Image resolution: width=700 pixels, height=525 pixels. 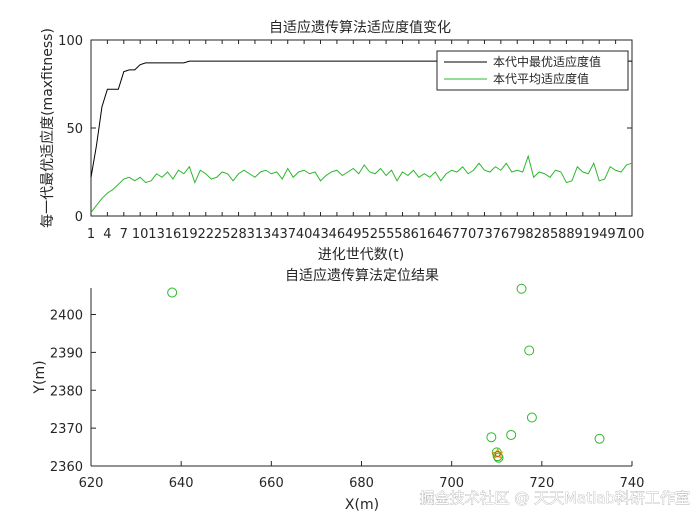 I want to click on legend-average-label: 本代平均适应度值, so click(x=541, y=78).